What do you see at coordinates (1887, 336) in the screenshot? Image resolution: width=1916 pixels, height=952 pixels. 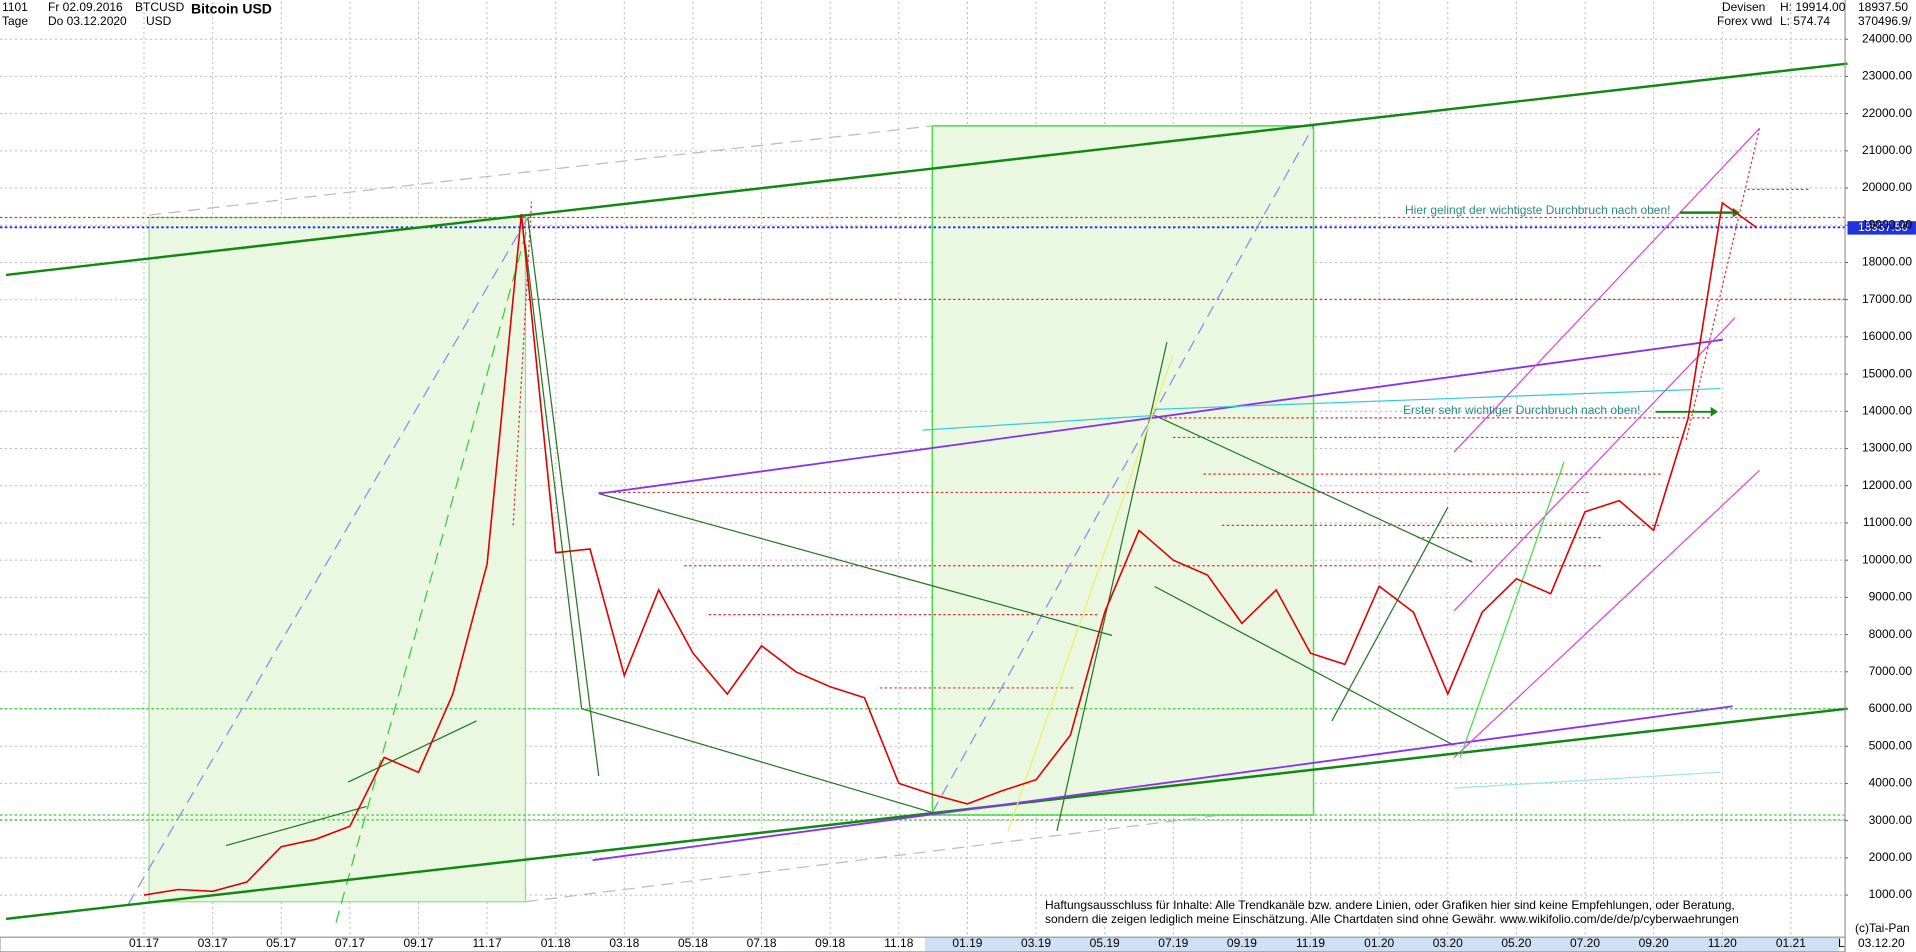 I see `y-tick-label: 16000.00` at bounding box center [1887, 336].